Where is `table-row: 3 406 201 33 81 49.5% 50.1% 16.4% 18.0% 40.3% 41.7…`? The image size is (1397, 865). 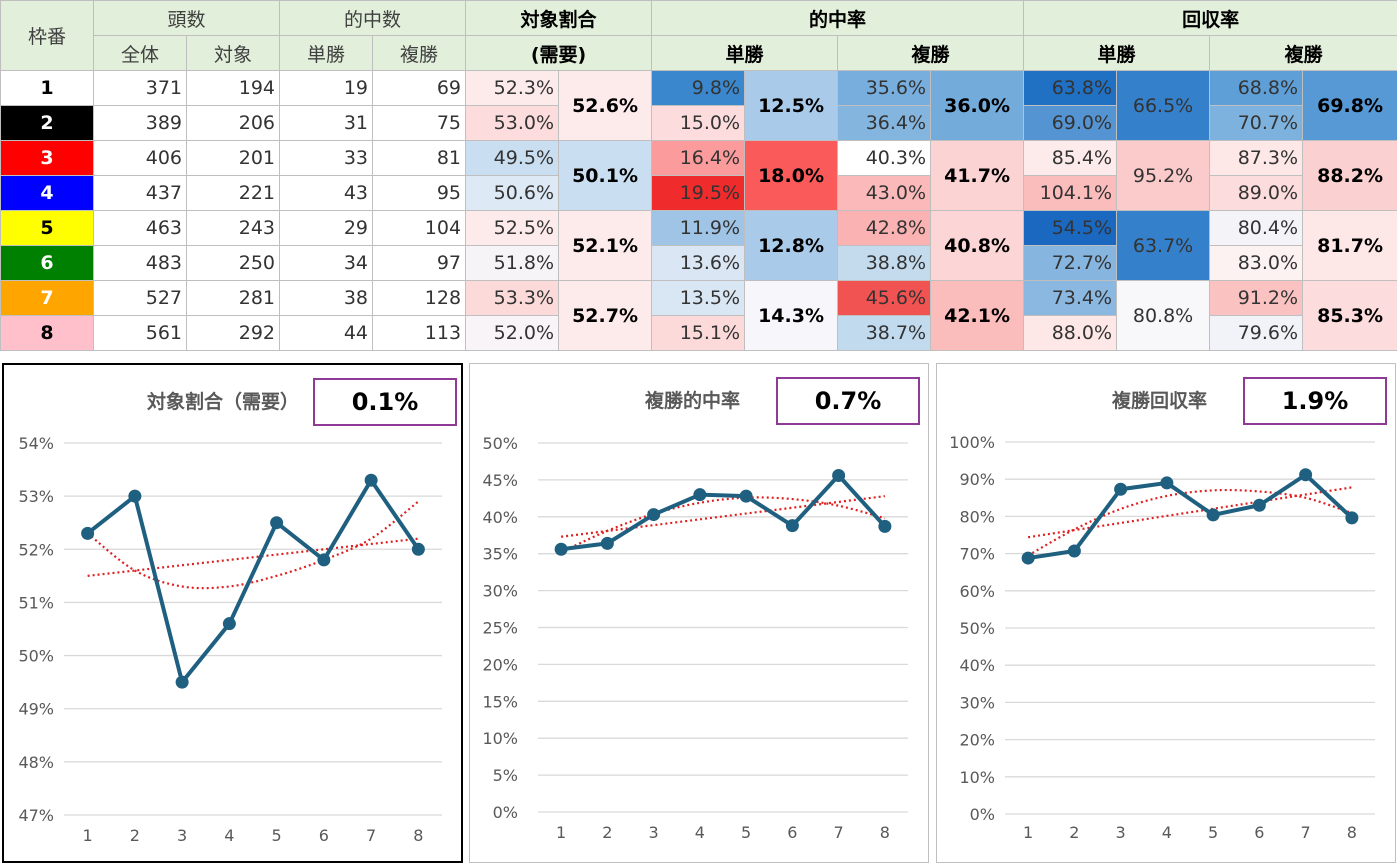
table-row: 3 406 201 33 81 49.5% 50.1% 16.4% 18.0% 40.3% 41.7… is located at coordinates (698, 175).